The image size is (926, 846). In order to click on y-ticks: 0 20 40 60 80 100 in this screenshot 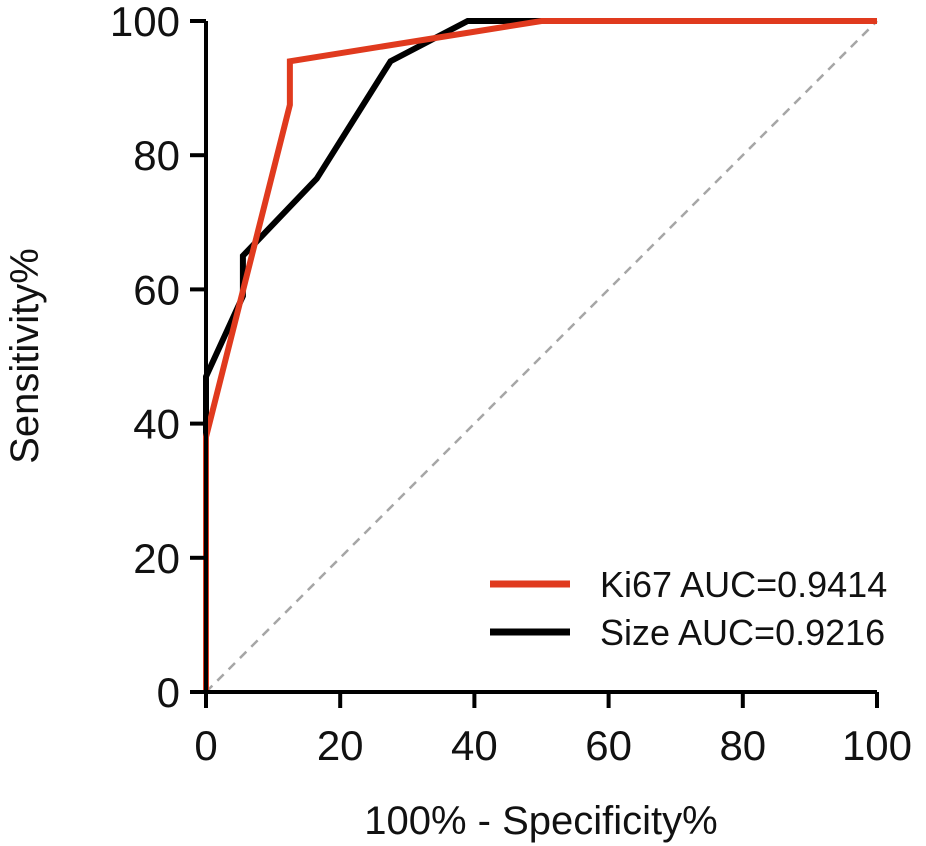, I will do `click(158, 358)`.